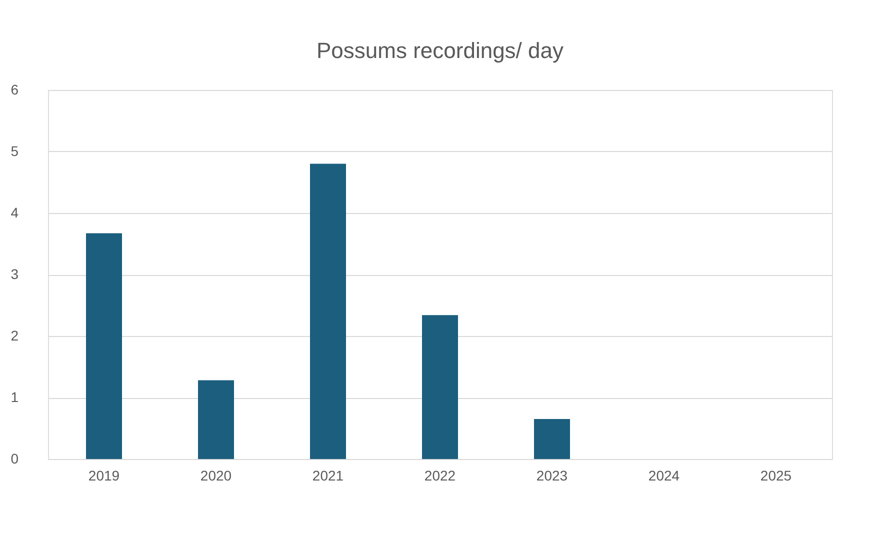  I want to click on y-tick-label: 3, so click(14, 274).